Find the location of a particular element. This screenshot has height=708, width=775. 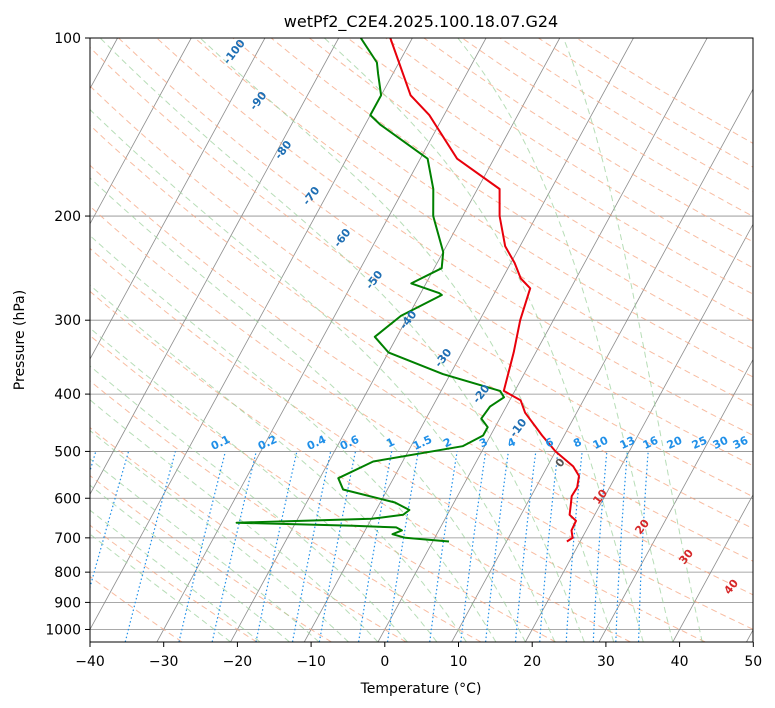

mixing-ratio-label: 30 is located at coordinates (721, 443).